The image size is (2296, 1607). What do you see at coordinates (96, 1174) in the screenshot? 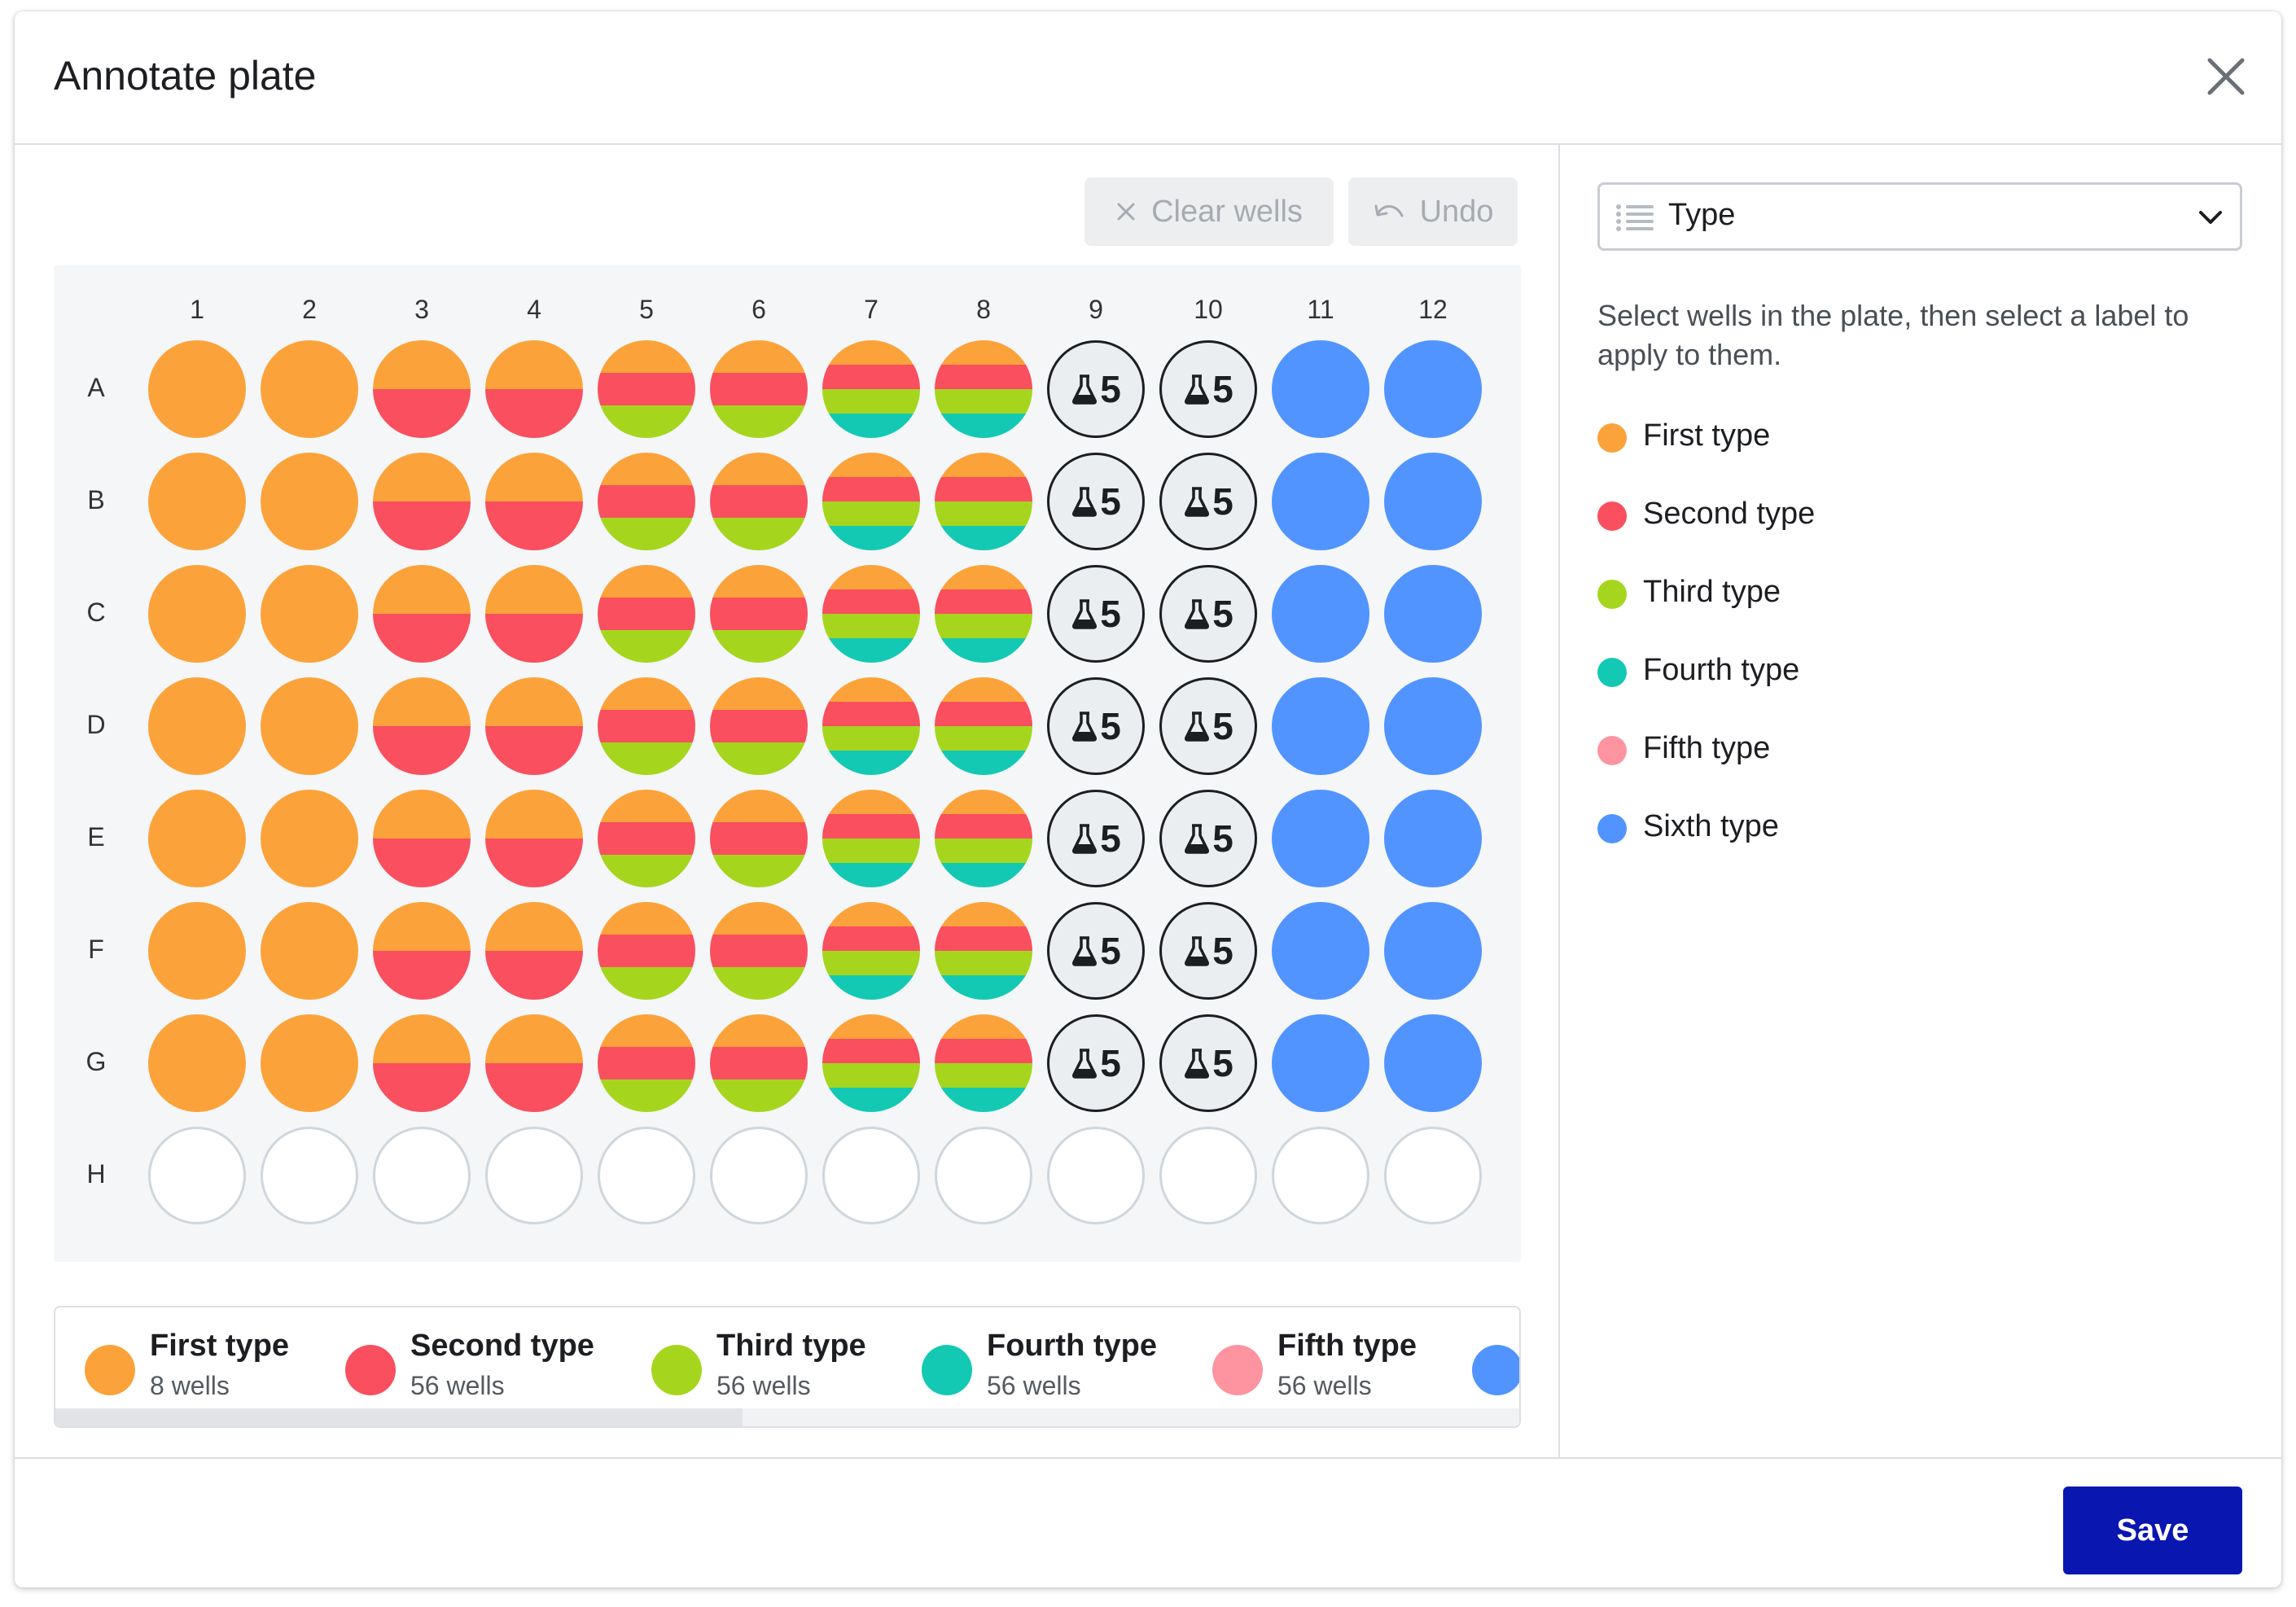
I see `row-label: H` at bounding box center [96, 1174].